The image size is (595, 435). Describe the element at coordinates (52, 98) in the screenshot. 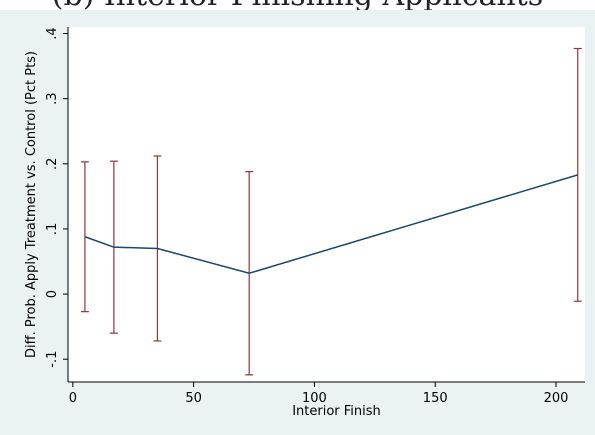

I see `y-tick-label: .3` at that location.